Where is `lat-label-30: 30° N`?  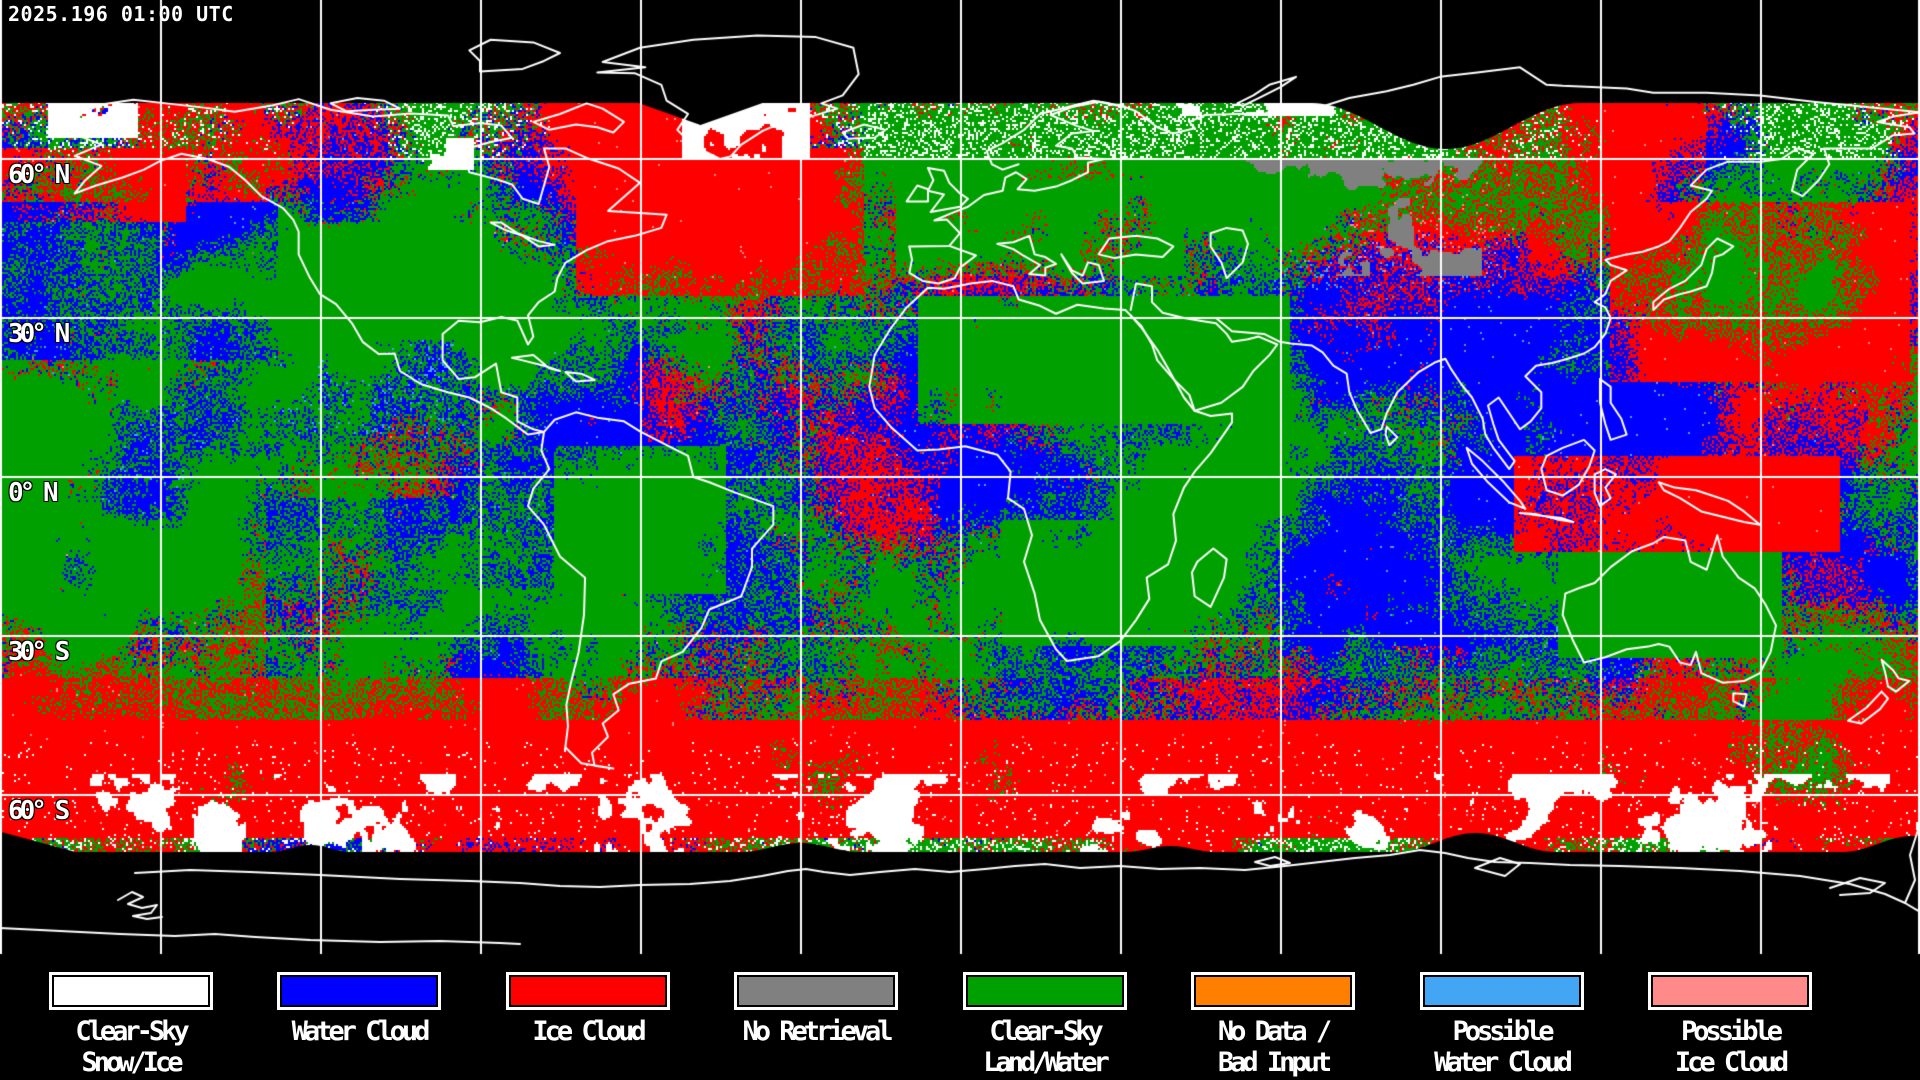 lat-label-30: 30° N is located at coordinates (39, 334).